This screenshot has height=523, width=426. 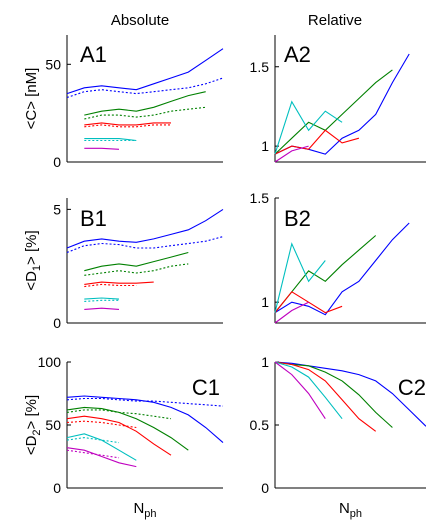 What do you see at coordinates (31, 99) in the screenshot?
I see `y-axis-label: <C> [nM]` at bounding box center [31, 99].